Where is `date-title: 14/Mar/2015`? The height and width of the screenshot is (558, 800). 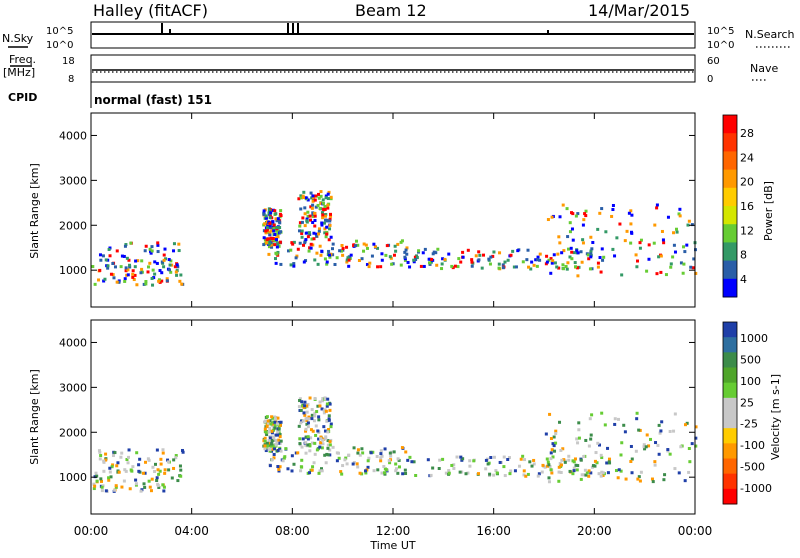 date-title: 14/Mar/2015 is located at coordinates (639, 10).